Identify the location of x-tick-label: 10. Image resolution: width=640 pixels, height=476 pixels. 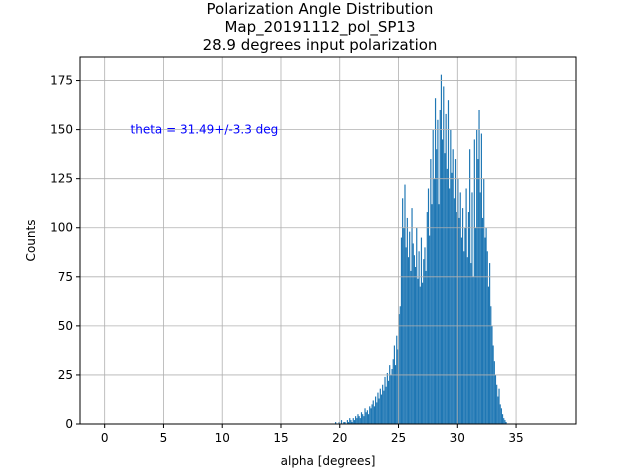
(222, 438).